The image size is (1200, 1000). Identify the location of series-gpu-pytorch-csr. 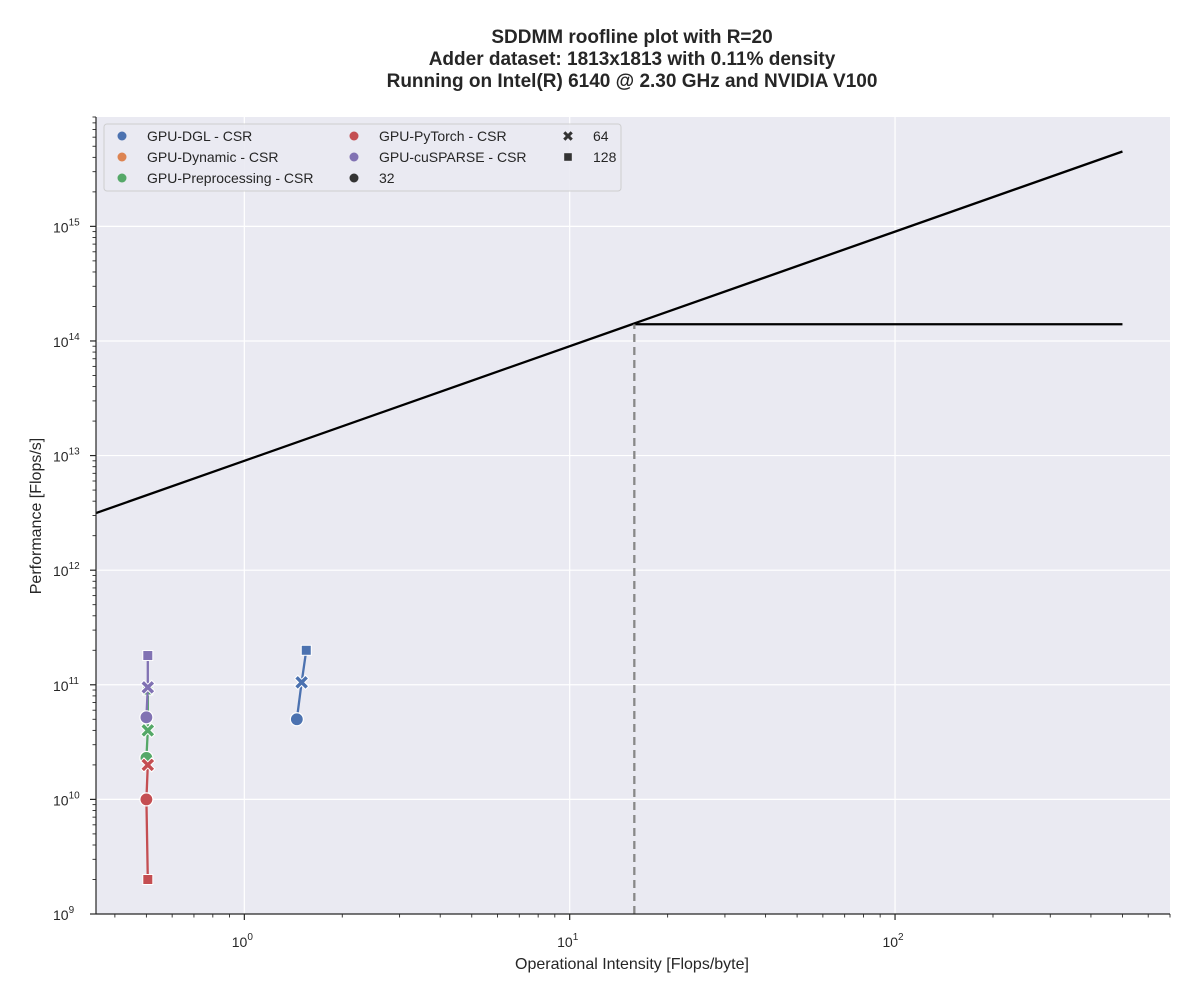
(147, 821).